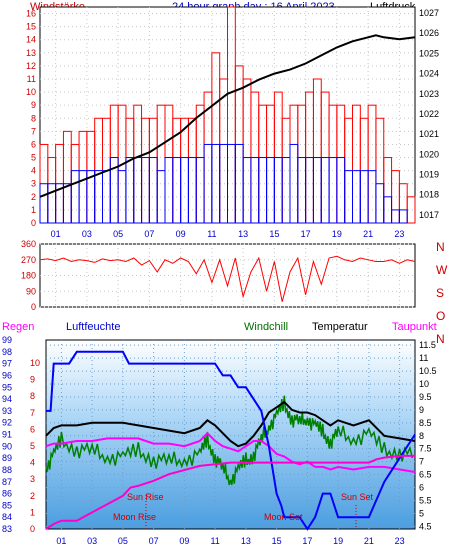  Describe the element at coordinates (211, 234) in the screenshot. I see `hour-tick-label: 11` at that location.